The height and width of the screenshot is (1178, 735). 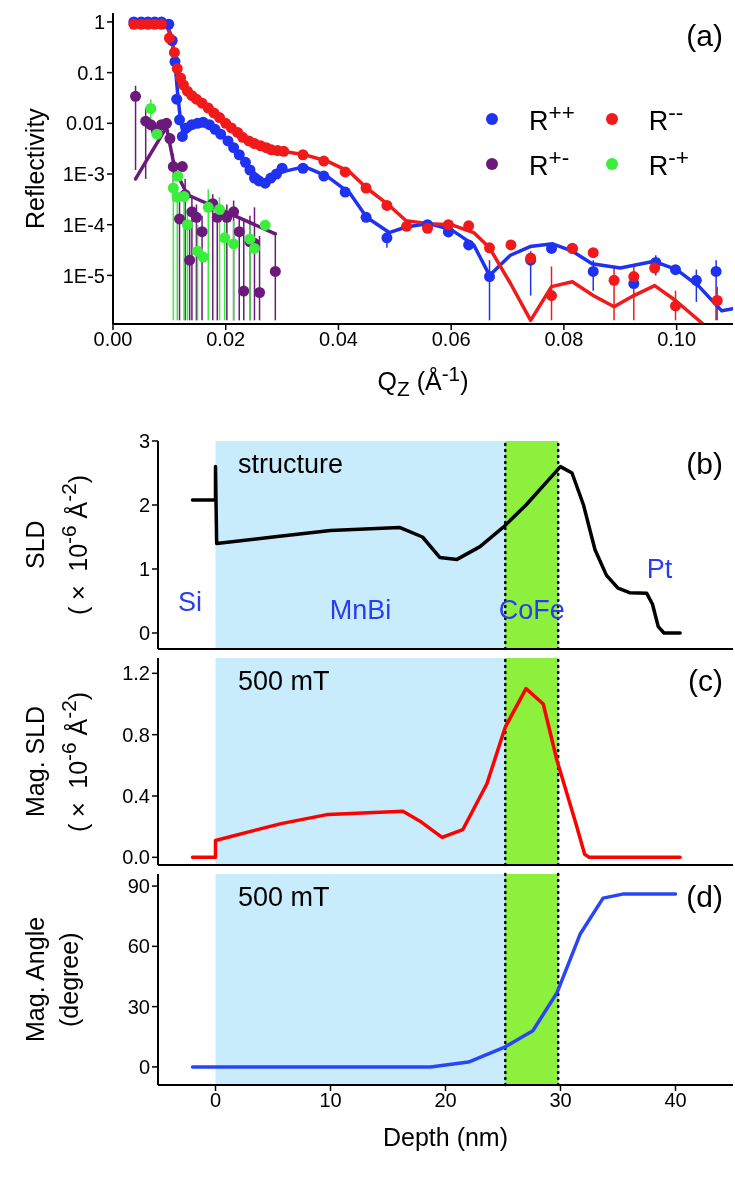 I want to click on x-tick-label: 20, so click(x=445, y=1100).